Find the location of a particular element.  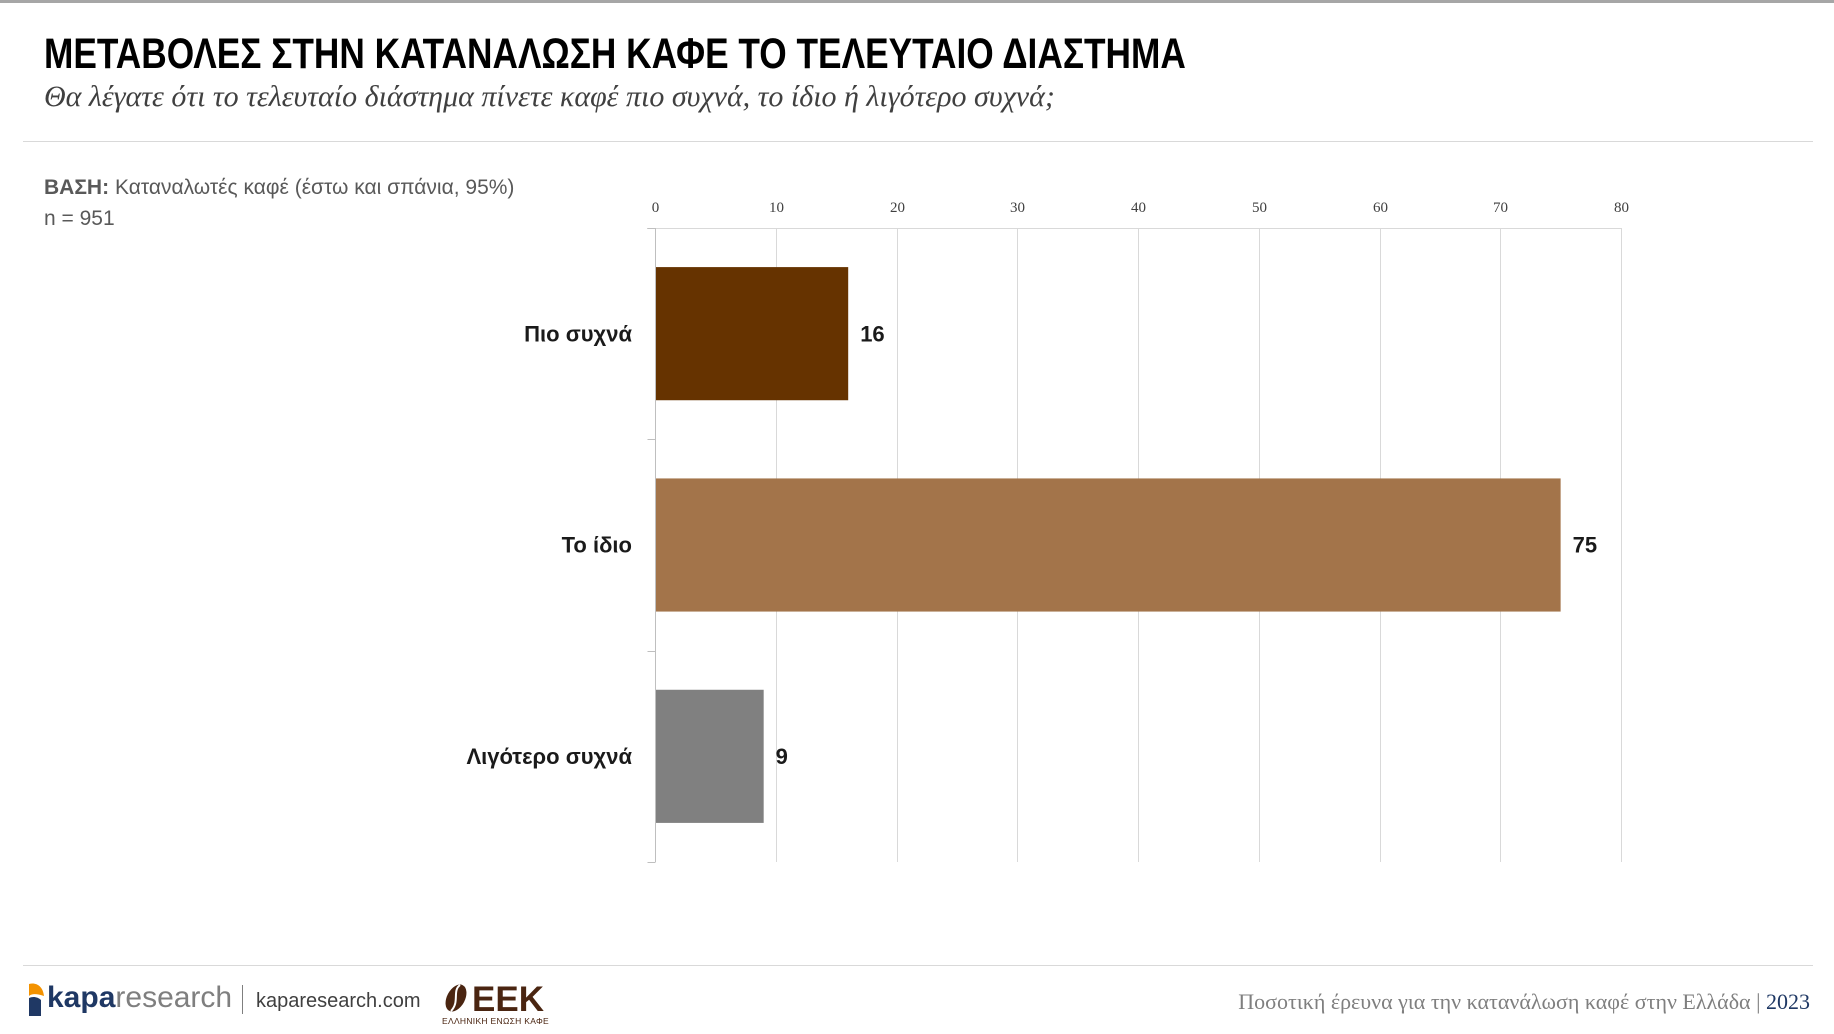

x-tick-label-30: 30 is located at coordinates (1017, 208).